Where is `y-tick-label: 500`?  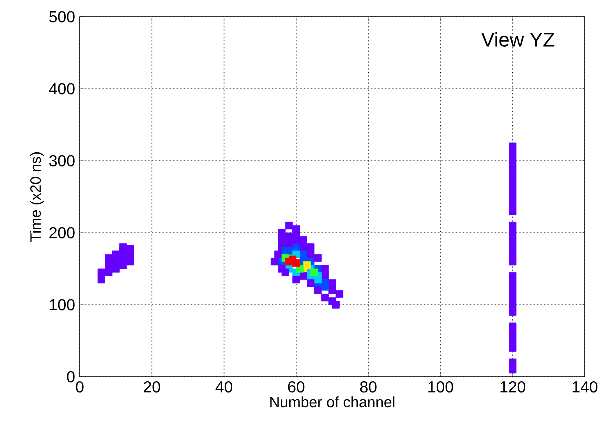 y-tick-label: 500 is located at coordinates (62, 17).